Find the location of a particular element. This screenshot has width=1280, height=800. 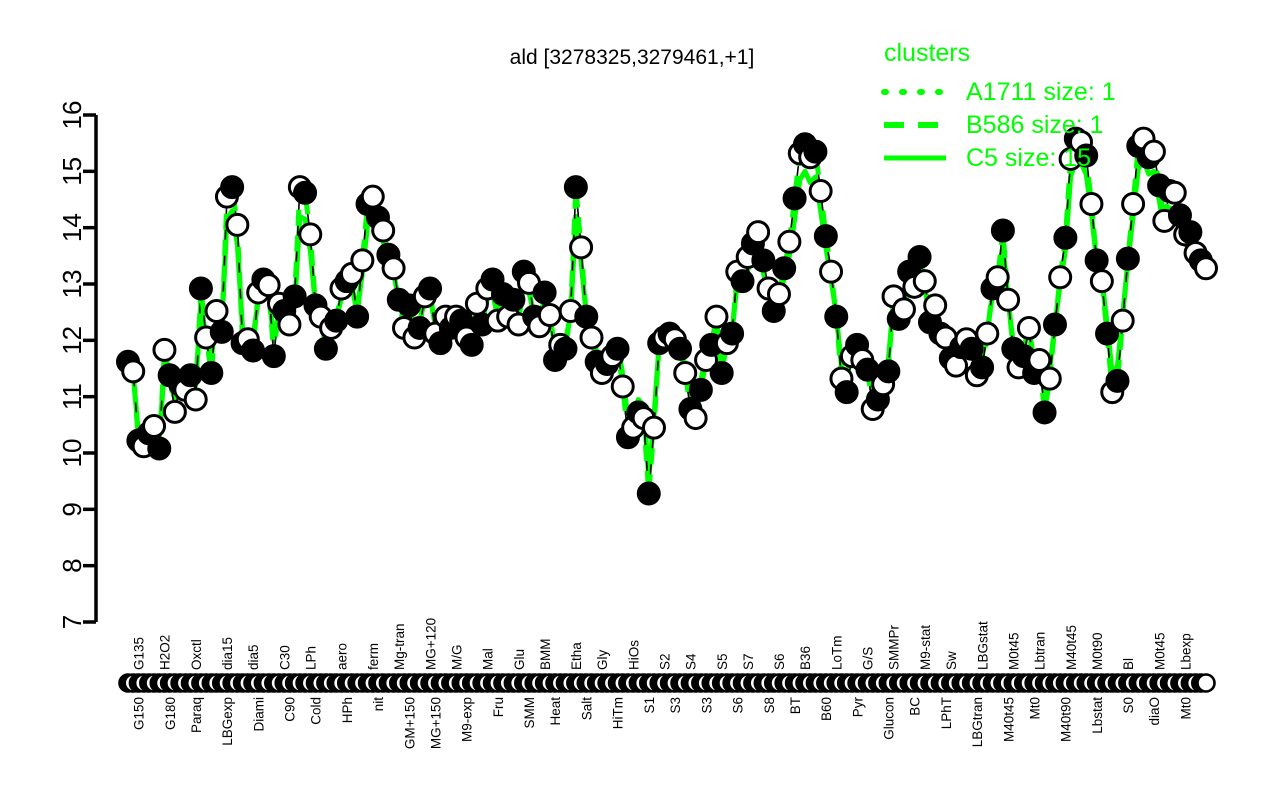

y-tick-label: 12 is located at coordinates (72, 340).